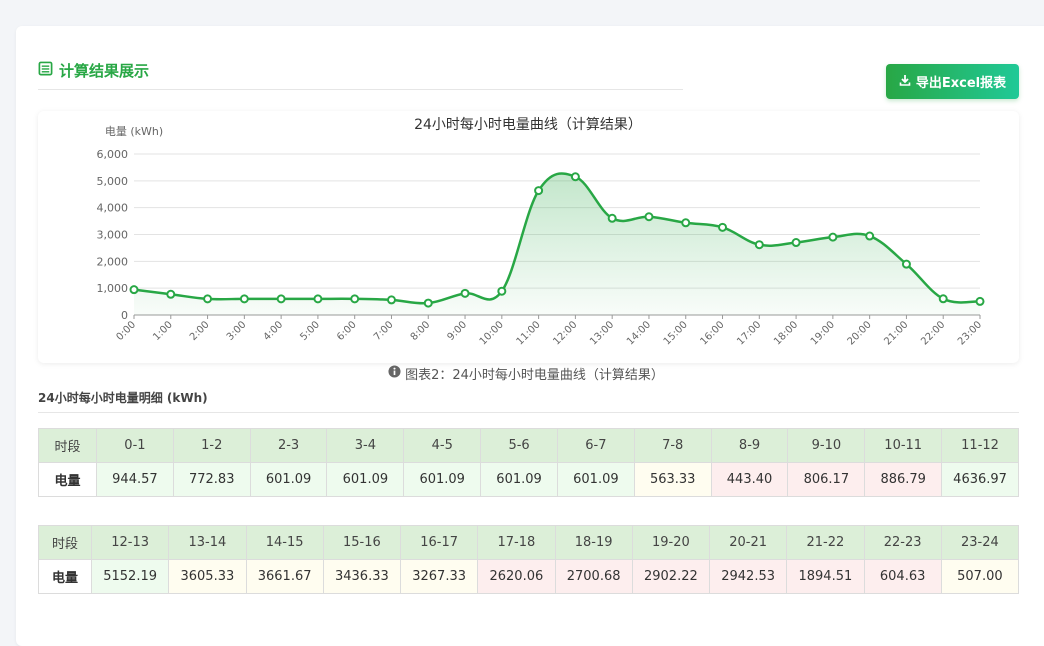 Image resolution: width=1044 pixels, height=646 pixels. What do you see at coordinates (529, 333) in the screenshot?
I see `x-tick-label: 11:00` at bounding box center [529, 333].